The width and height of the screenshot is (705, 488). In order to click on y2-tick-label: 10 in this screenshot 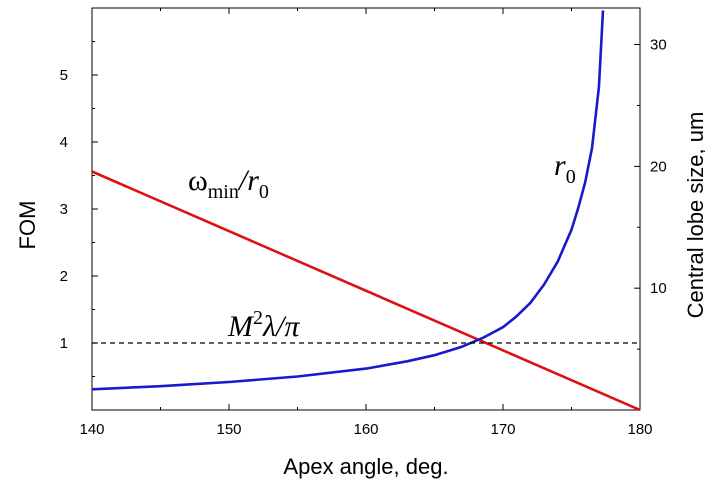, I will do `click(658, 288)`.